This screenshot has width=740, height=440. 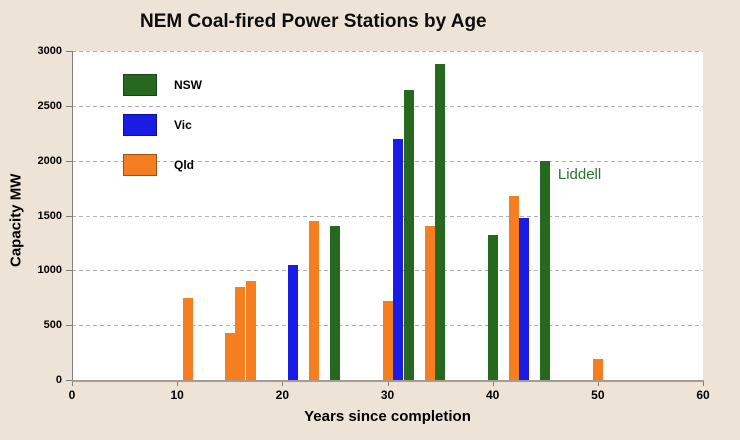 What do you see at coordinates (188, 85) in the screenshot?
I see `legend-label-nsw: NSW` at bounding box center [188, 85].